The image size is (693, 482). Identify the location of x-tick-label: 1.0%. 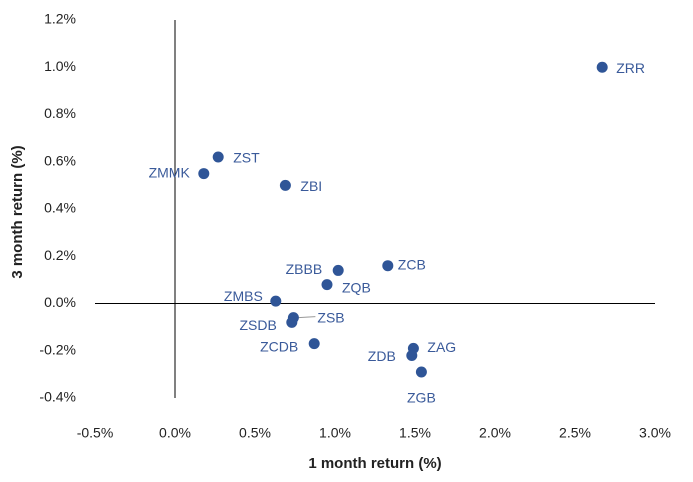
(335, 433).